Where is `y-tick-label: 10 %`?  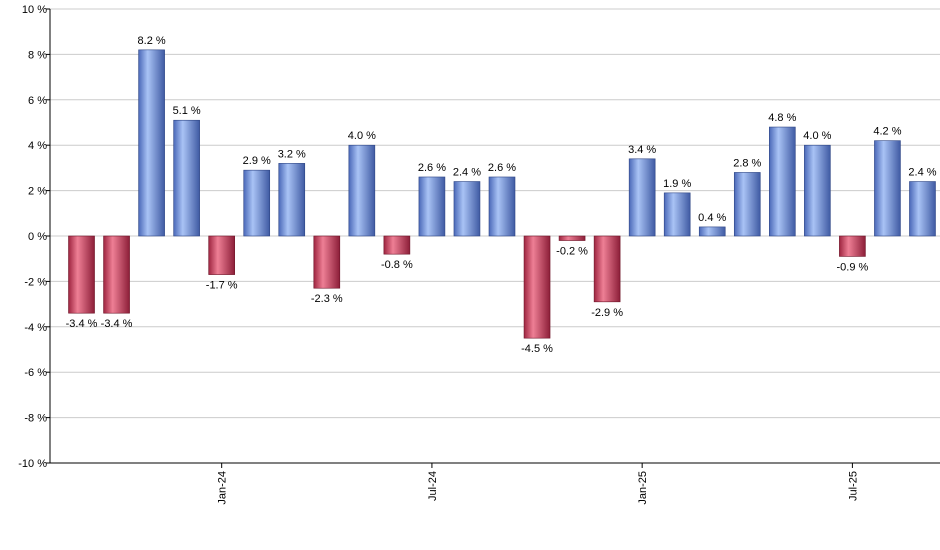 y-tick-label: 10 % is located at coordinates (34, 10).